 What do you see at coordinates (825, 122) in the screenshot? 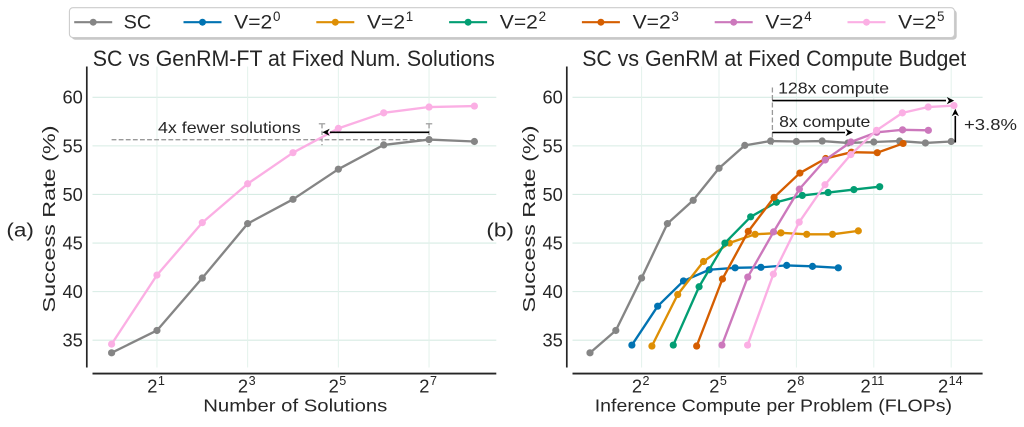
I see `svg-text: 8x compute` at bounding box center [825, 122].